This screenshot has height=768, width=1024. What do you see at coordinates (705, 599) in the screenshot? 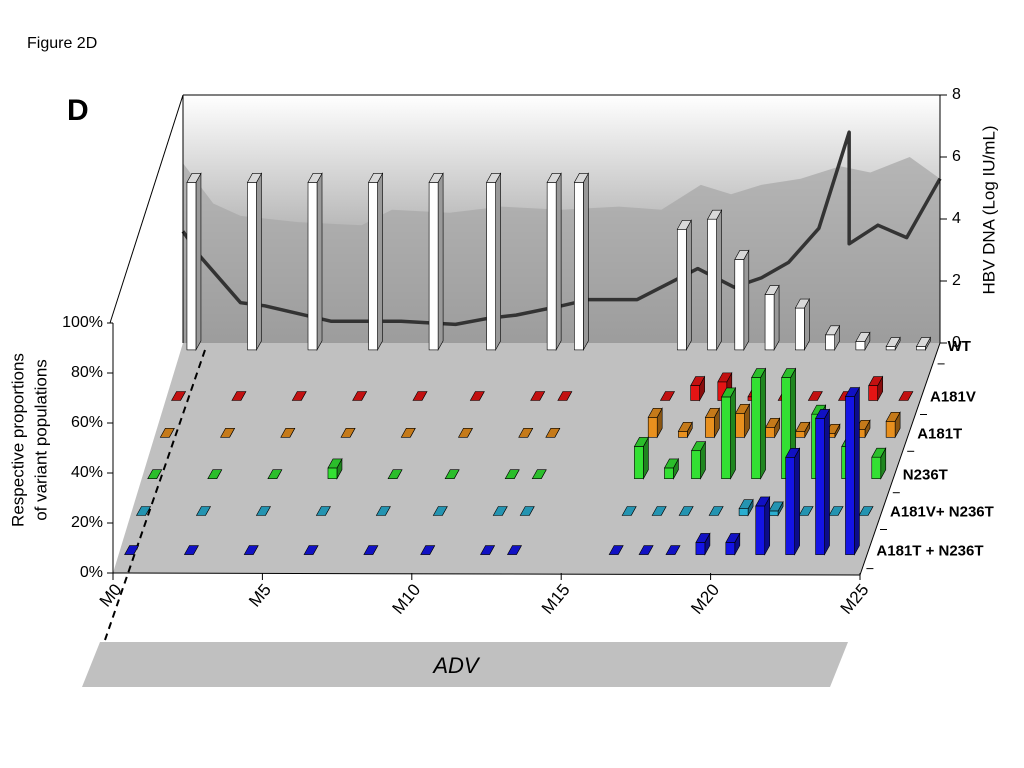
I see `x-tick-label: M20` at bounding box center [705, 599].